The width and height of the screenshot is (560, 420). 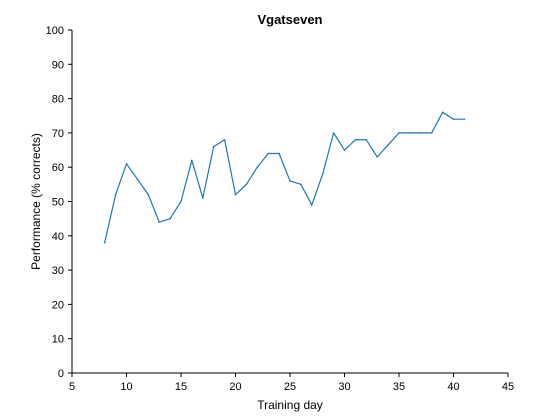 What do you see at coordinates (399, 387) in the screenshot?
I see `x-tick-label: 35` at bounding box center [399, 387].